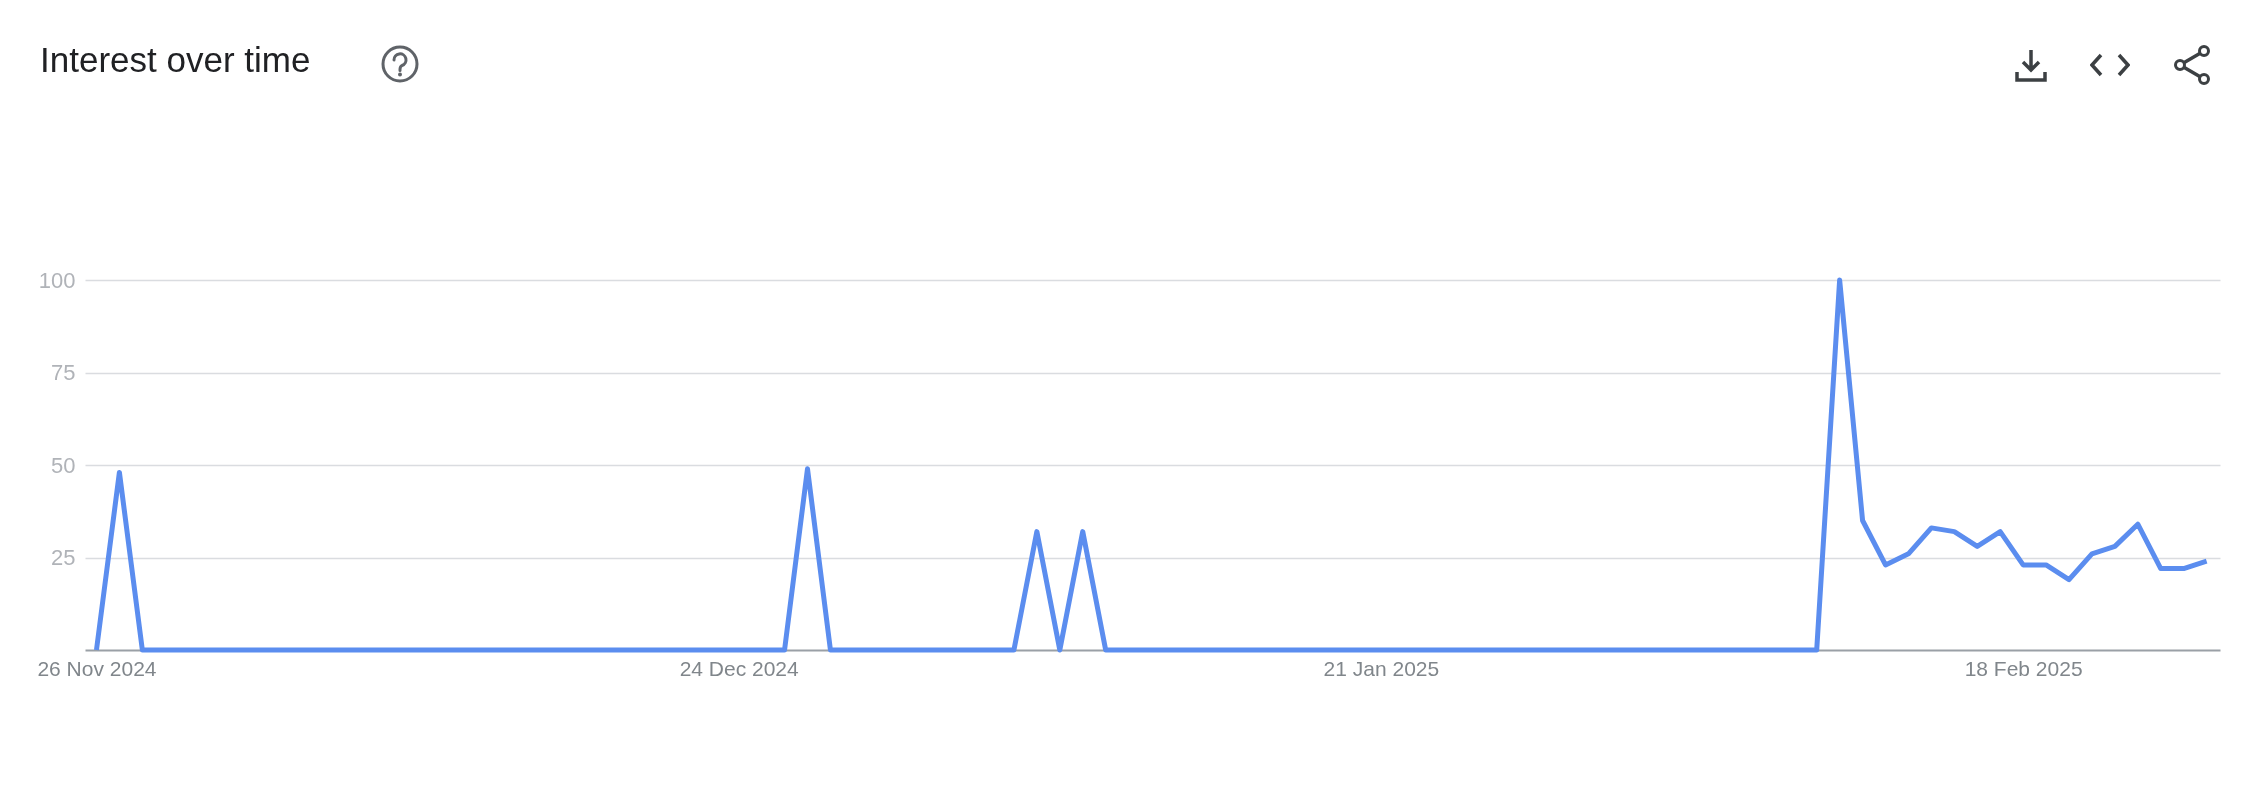 The image size is (2258, 810). Describe the element at coordinates (2023, 668) in the screenshot. I see `x-tick-label: 18 Feb 2025` at that location.